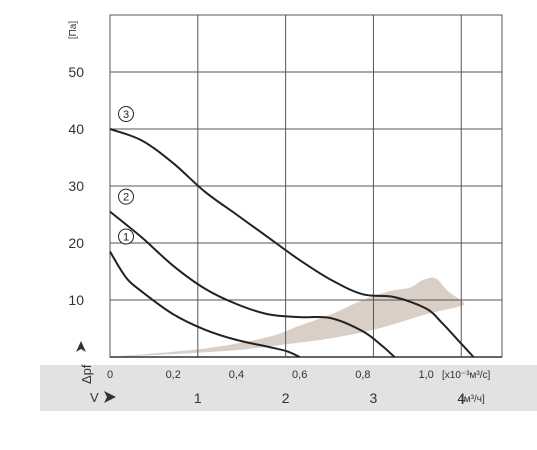  I want to click on series-marker-label: 1, so click(126, 238).